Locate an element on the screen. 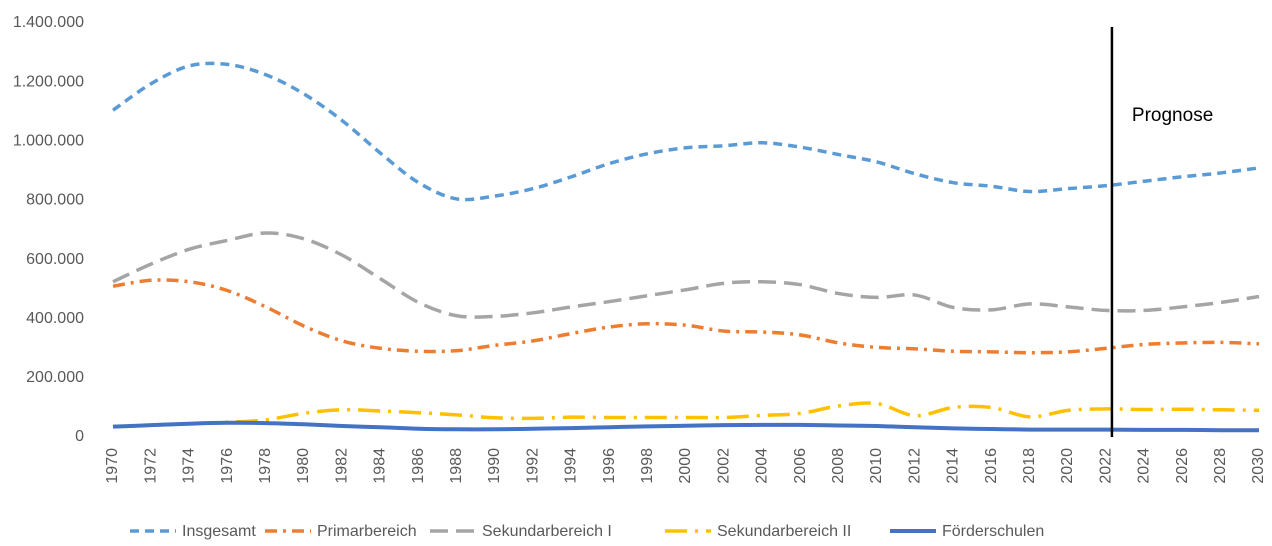 Image resolution: width=1272 pixels, height=546 pixels. x-tick-label: 2014 is located at coordinates (953, 466).